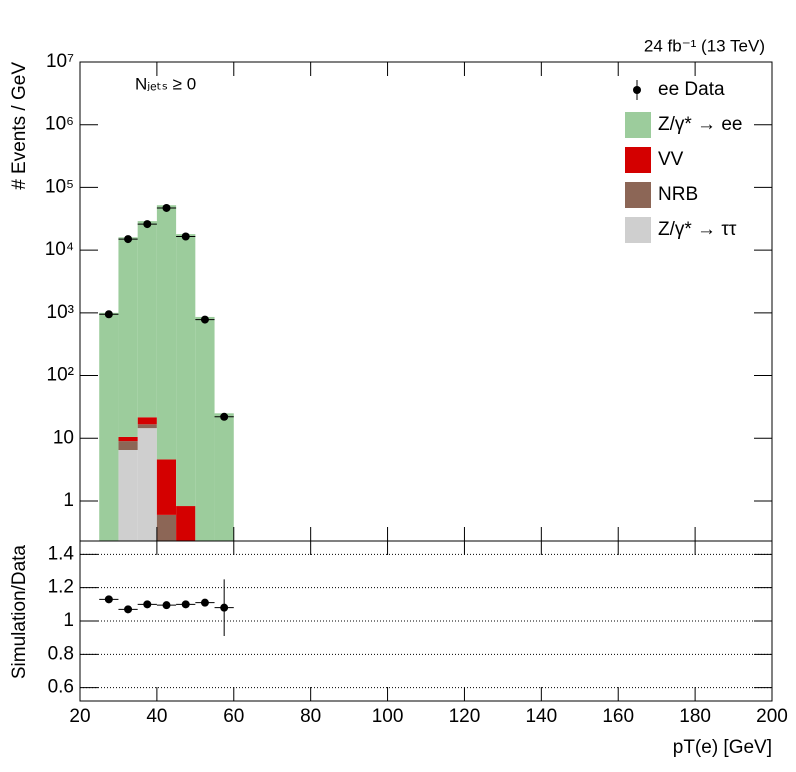  Describe the element at coordinates (63, 437) in the screenshot. I see `y-tick-label: 10` at that location.